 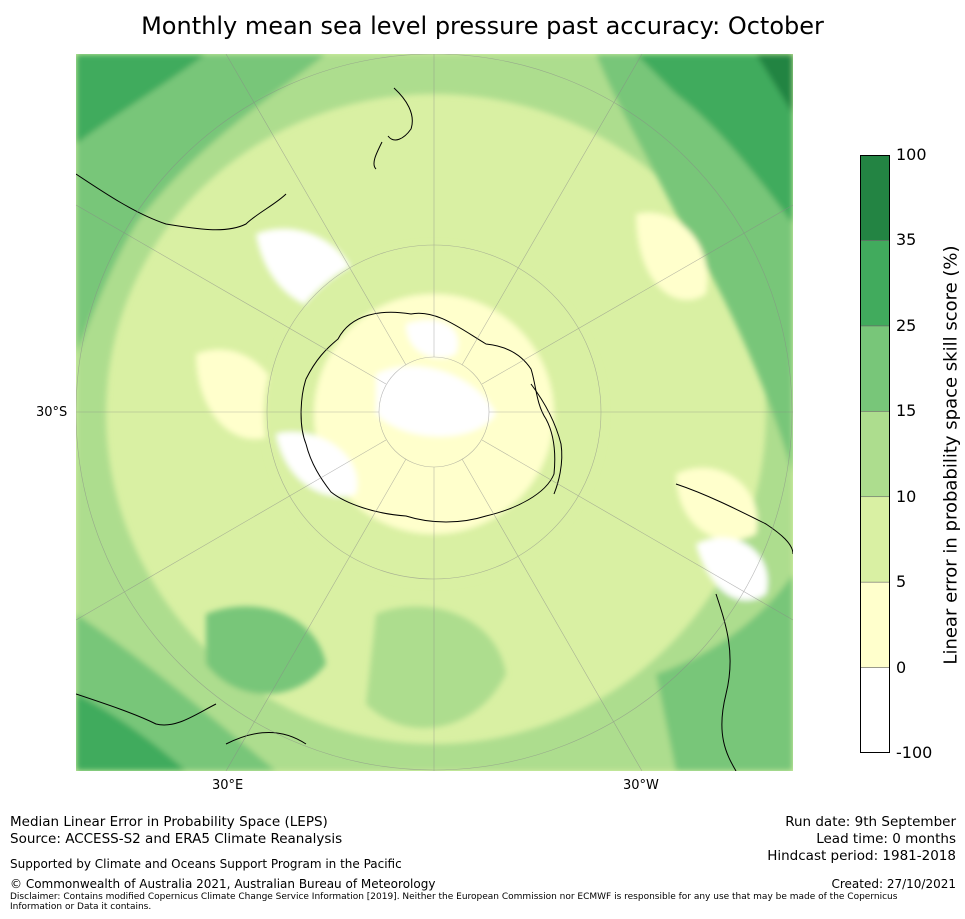 I want to click on lat-label-30s: 30°S, so click(x=52, y=412).